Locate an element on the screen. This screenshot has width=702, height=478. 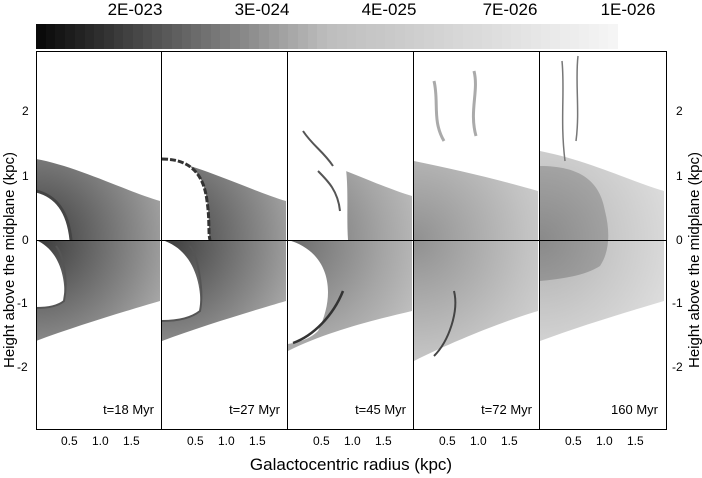
ytick-left: 0 is located at coordinates (25, 240).